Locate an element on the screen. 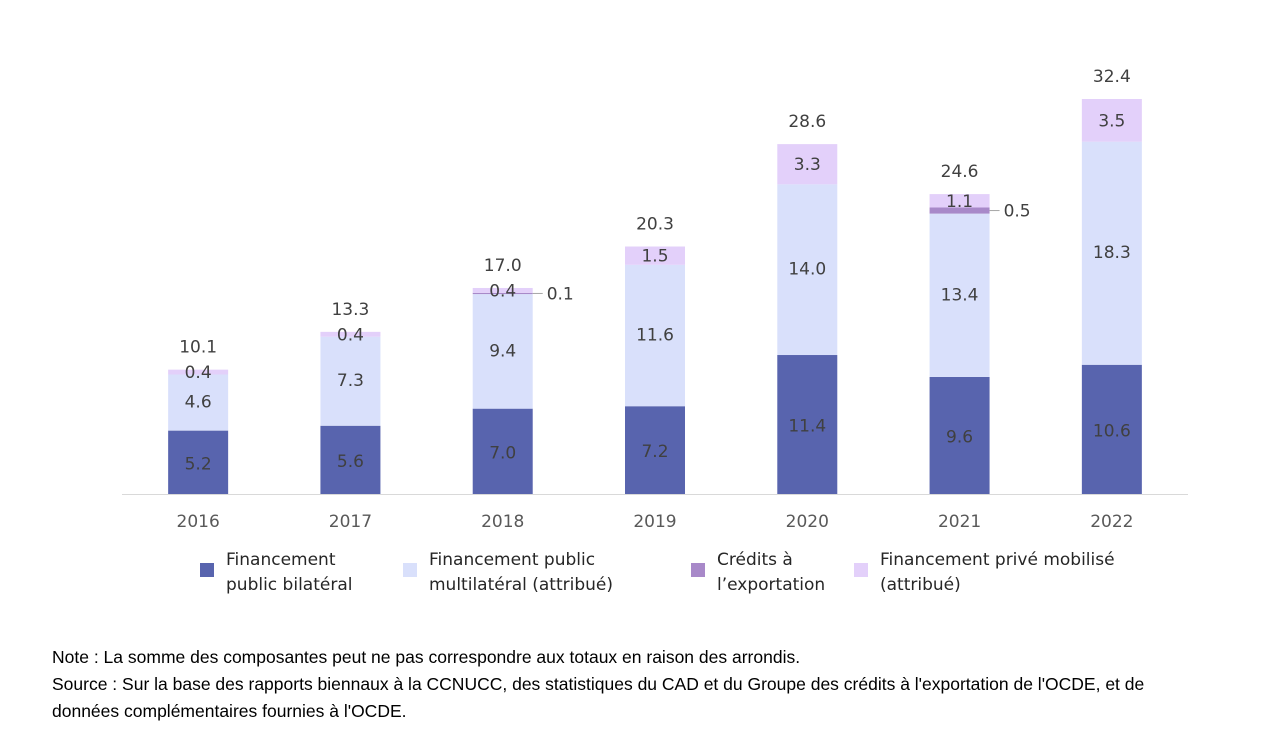 The width and height of the screenshot is (1288, 744). data-label-export-credits-2021: 0.5 is located at coordinates (1017, 212).